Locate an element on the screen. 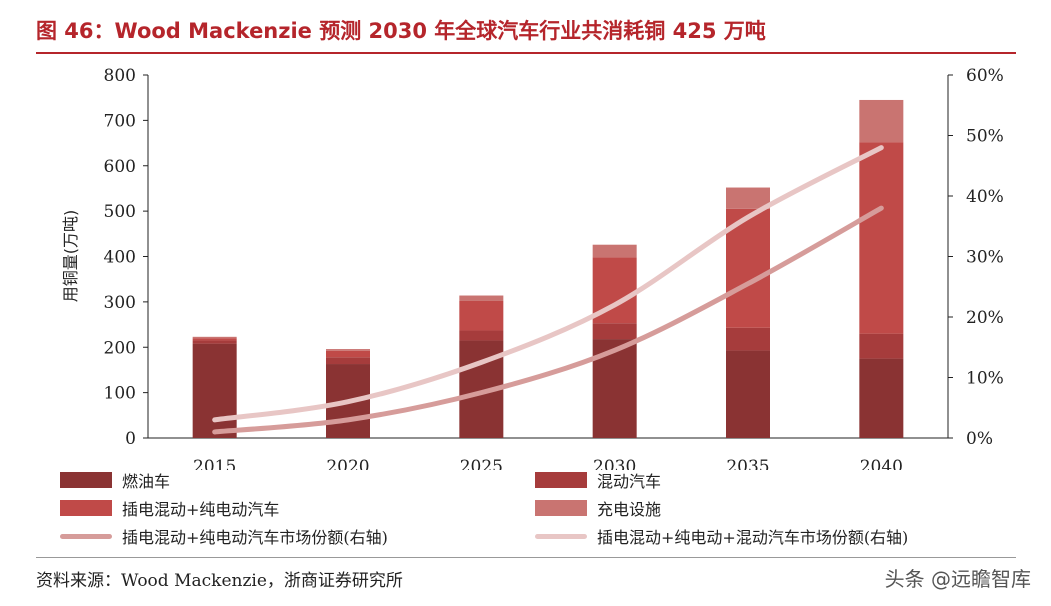 The image size is (1051, 606). title-divider is located at coordinates (526, 53).